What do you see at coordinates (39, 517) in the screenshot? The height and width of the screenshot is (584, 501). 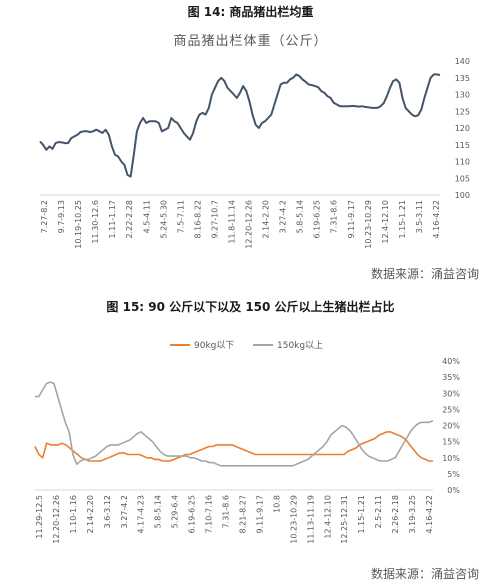 I see `x-tick-label: 11.29-12.5` at bounding box center [39, 517].